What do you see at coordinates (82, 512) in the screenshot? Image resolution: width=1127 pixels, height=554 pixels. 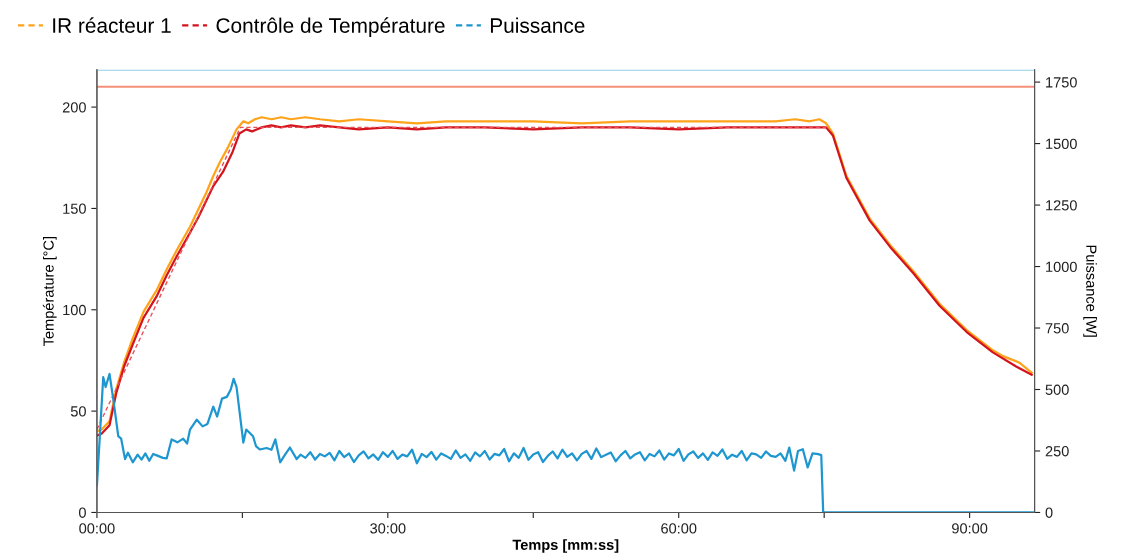 I see `y-tick-label: 0` at bounding box center [82, 512].